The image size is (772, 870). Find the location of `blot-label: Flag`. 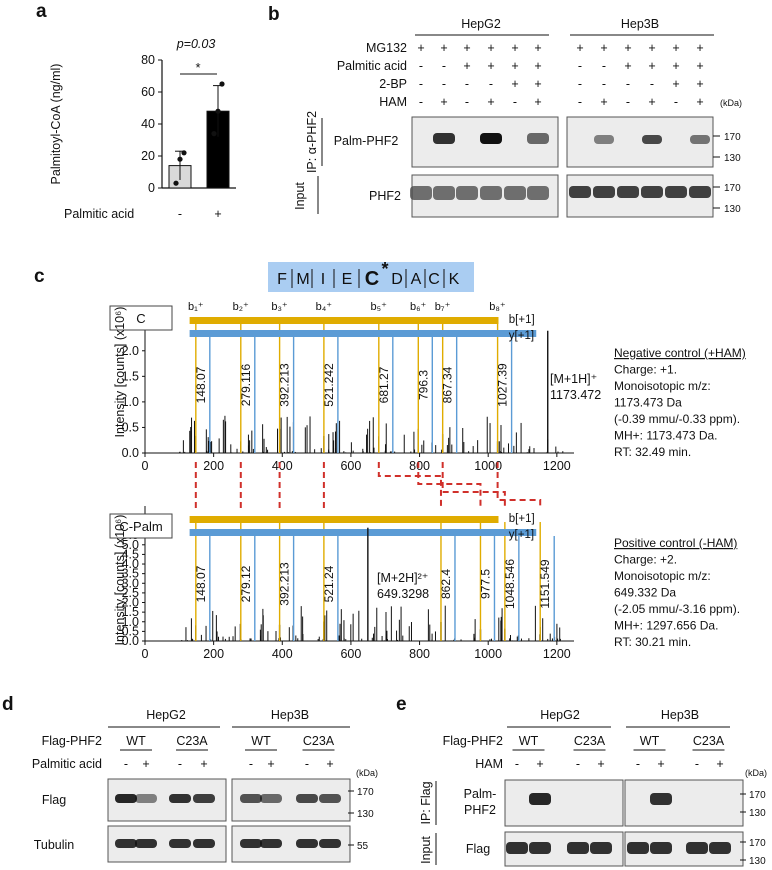

blot-label: Flag is located at coordinates (54, 800).